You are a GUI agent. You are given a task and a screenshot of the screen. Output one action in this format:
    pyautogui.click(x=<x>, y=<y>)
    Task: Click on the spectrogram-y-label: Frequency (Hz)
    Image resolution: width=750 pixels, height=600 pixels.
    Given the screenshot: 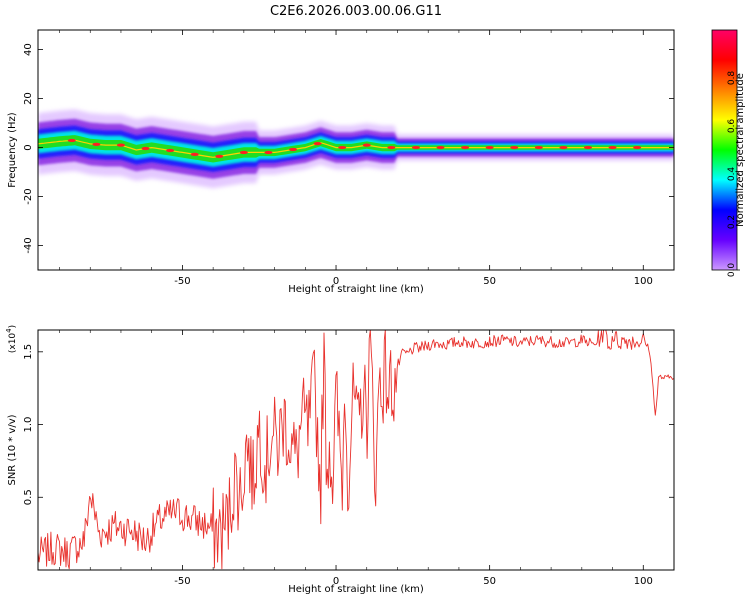 What is the action you would take?
    pyautogui.click(x=12, y=150)
    